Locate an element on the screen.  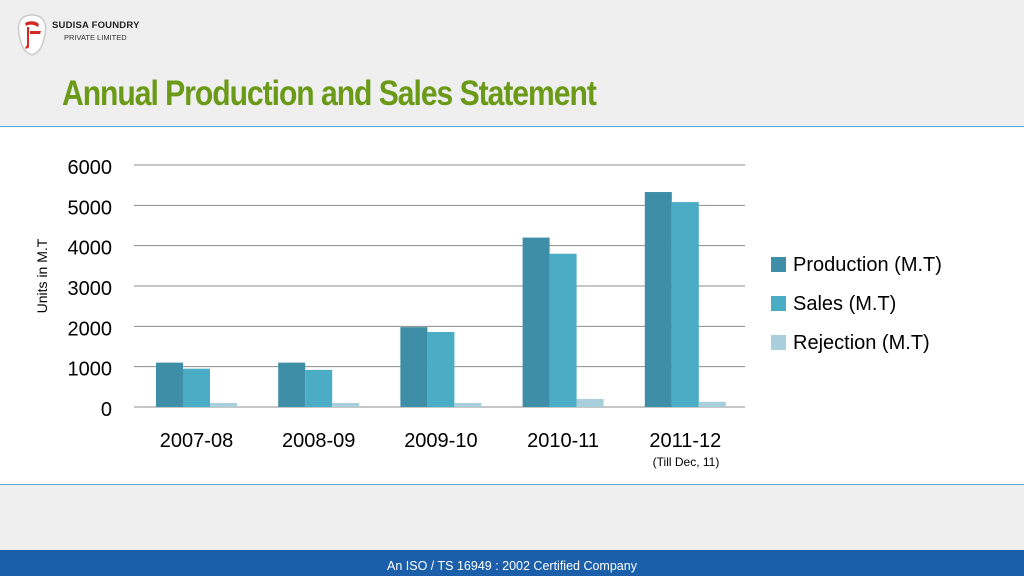
y-tick-label: 4000 is located at coordinates (90, 249).